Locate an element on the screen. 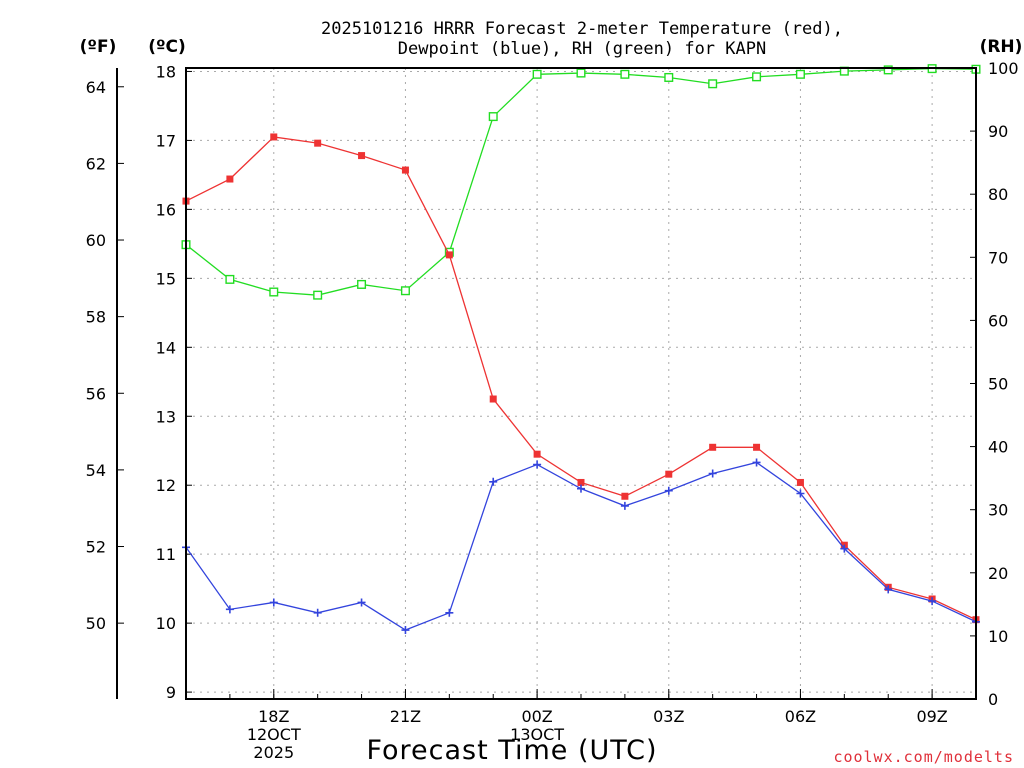  rh-tick-label: 30 is located at coordinates (998, 510).